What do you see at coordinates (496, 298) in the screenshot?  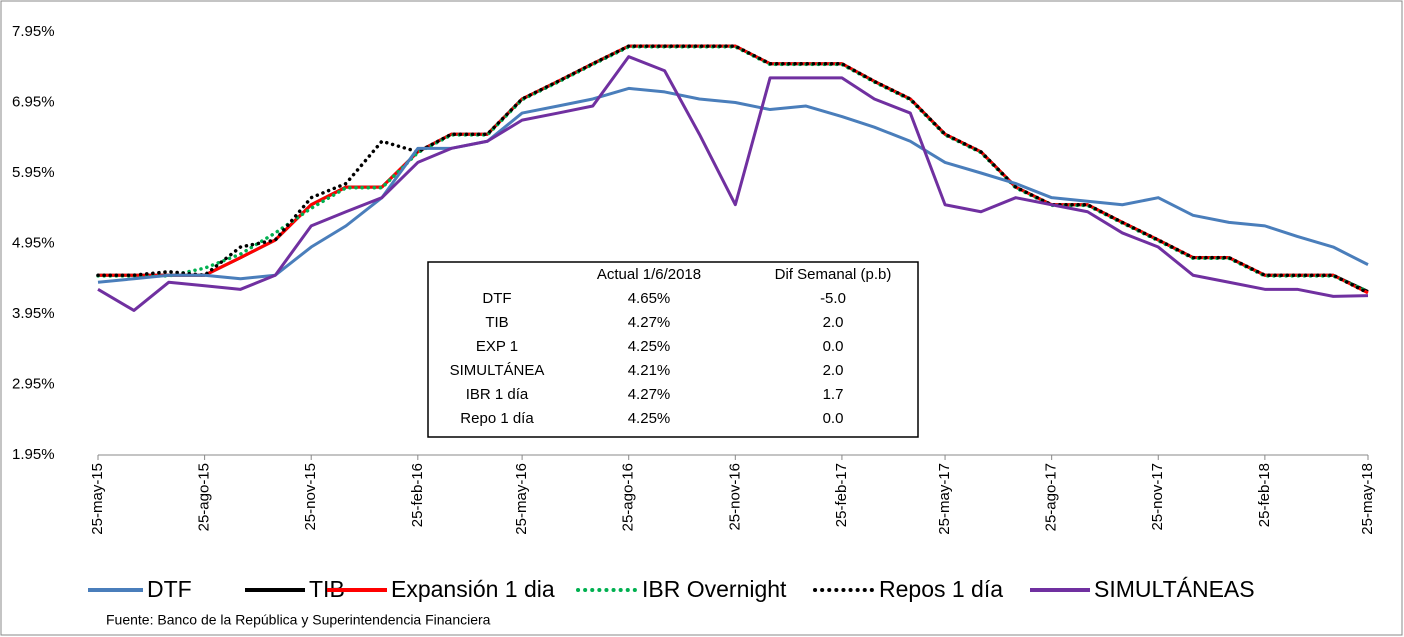 I see `table-row-label: DTF` at bounding box center [496, 298].